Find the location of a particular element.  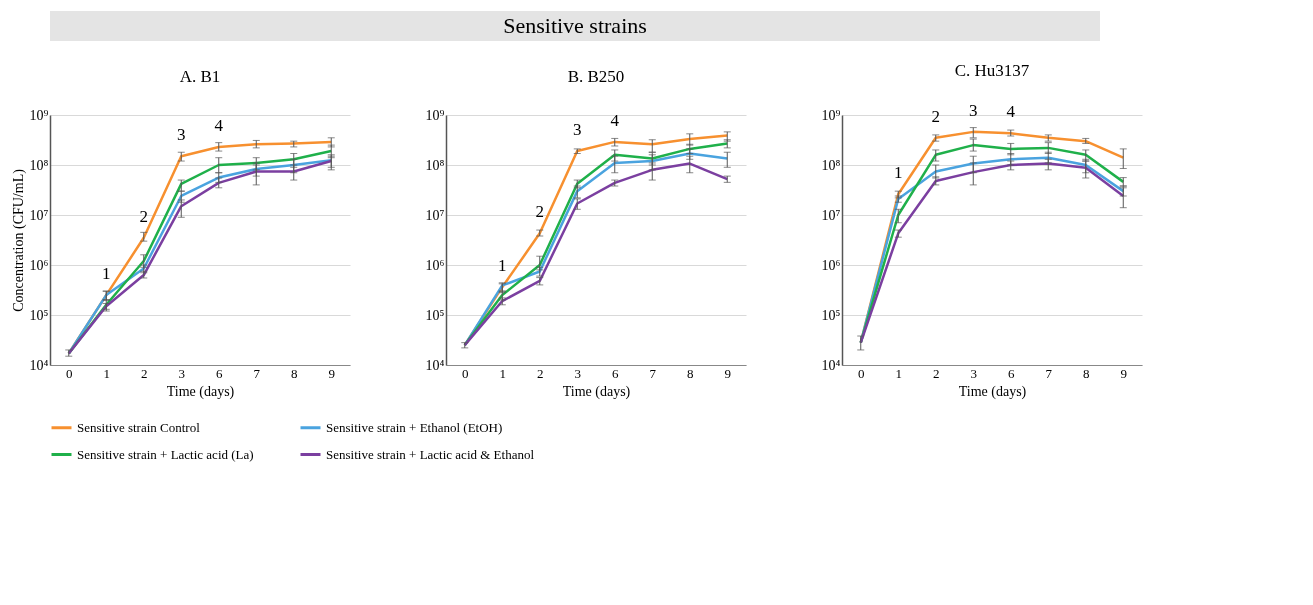

legend-label: Sensitive strain + Lactic acid (La) is located at coordinates (165, 454).